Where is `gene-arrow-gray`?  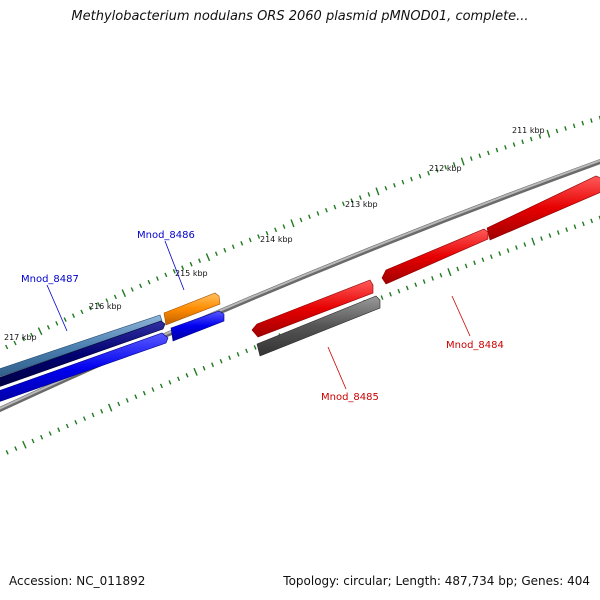
gene-arrow-gray is located at coordinates (318, 326).